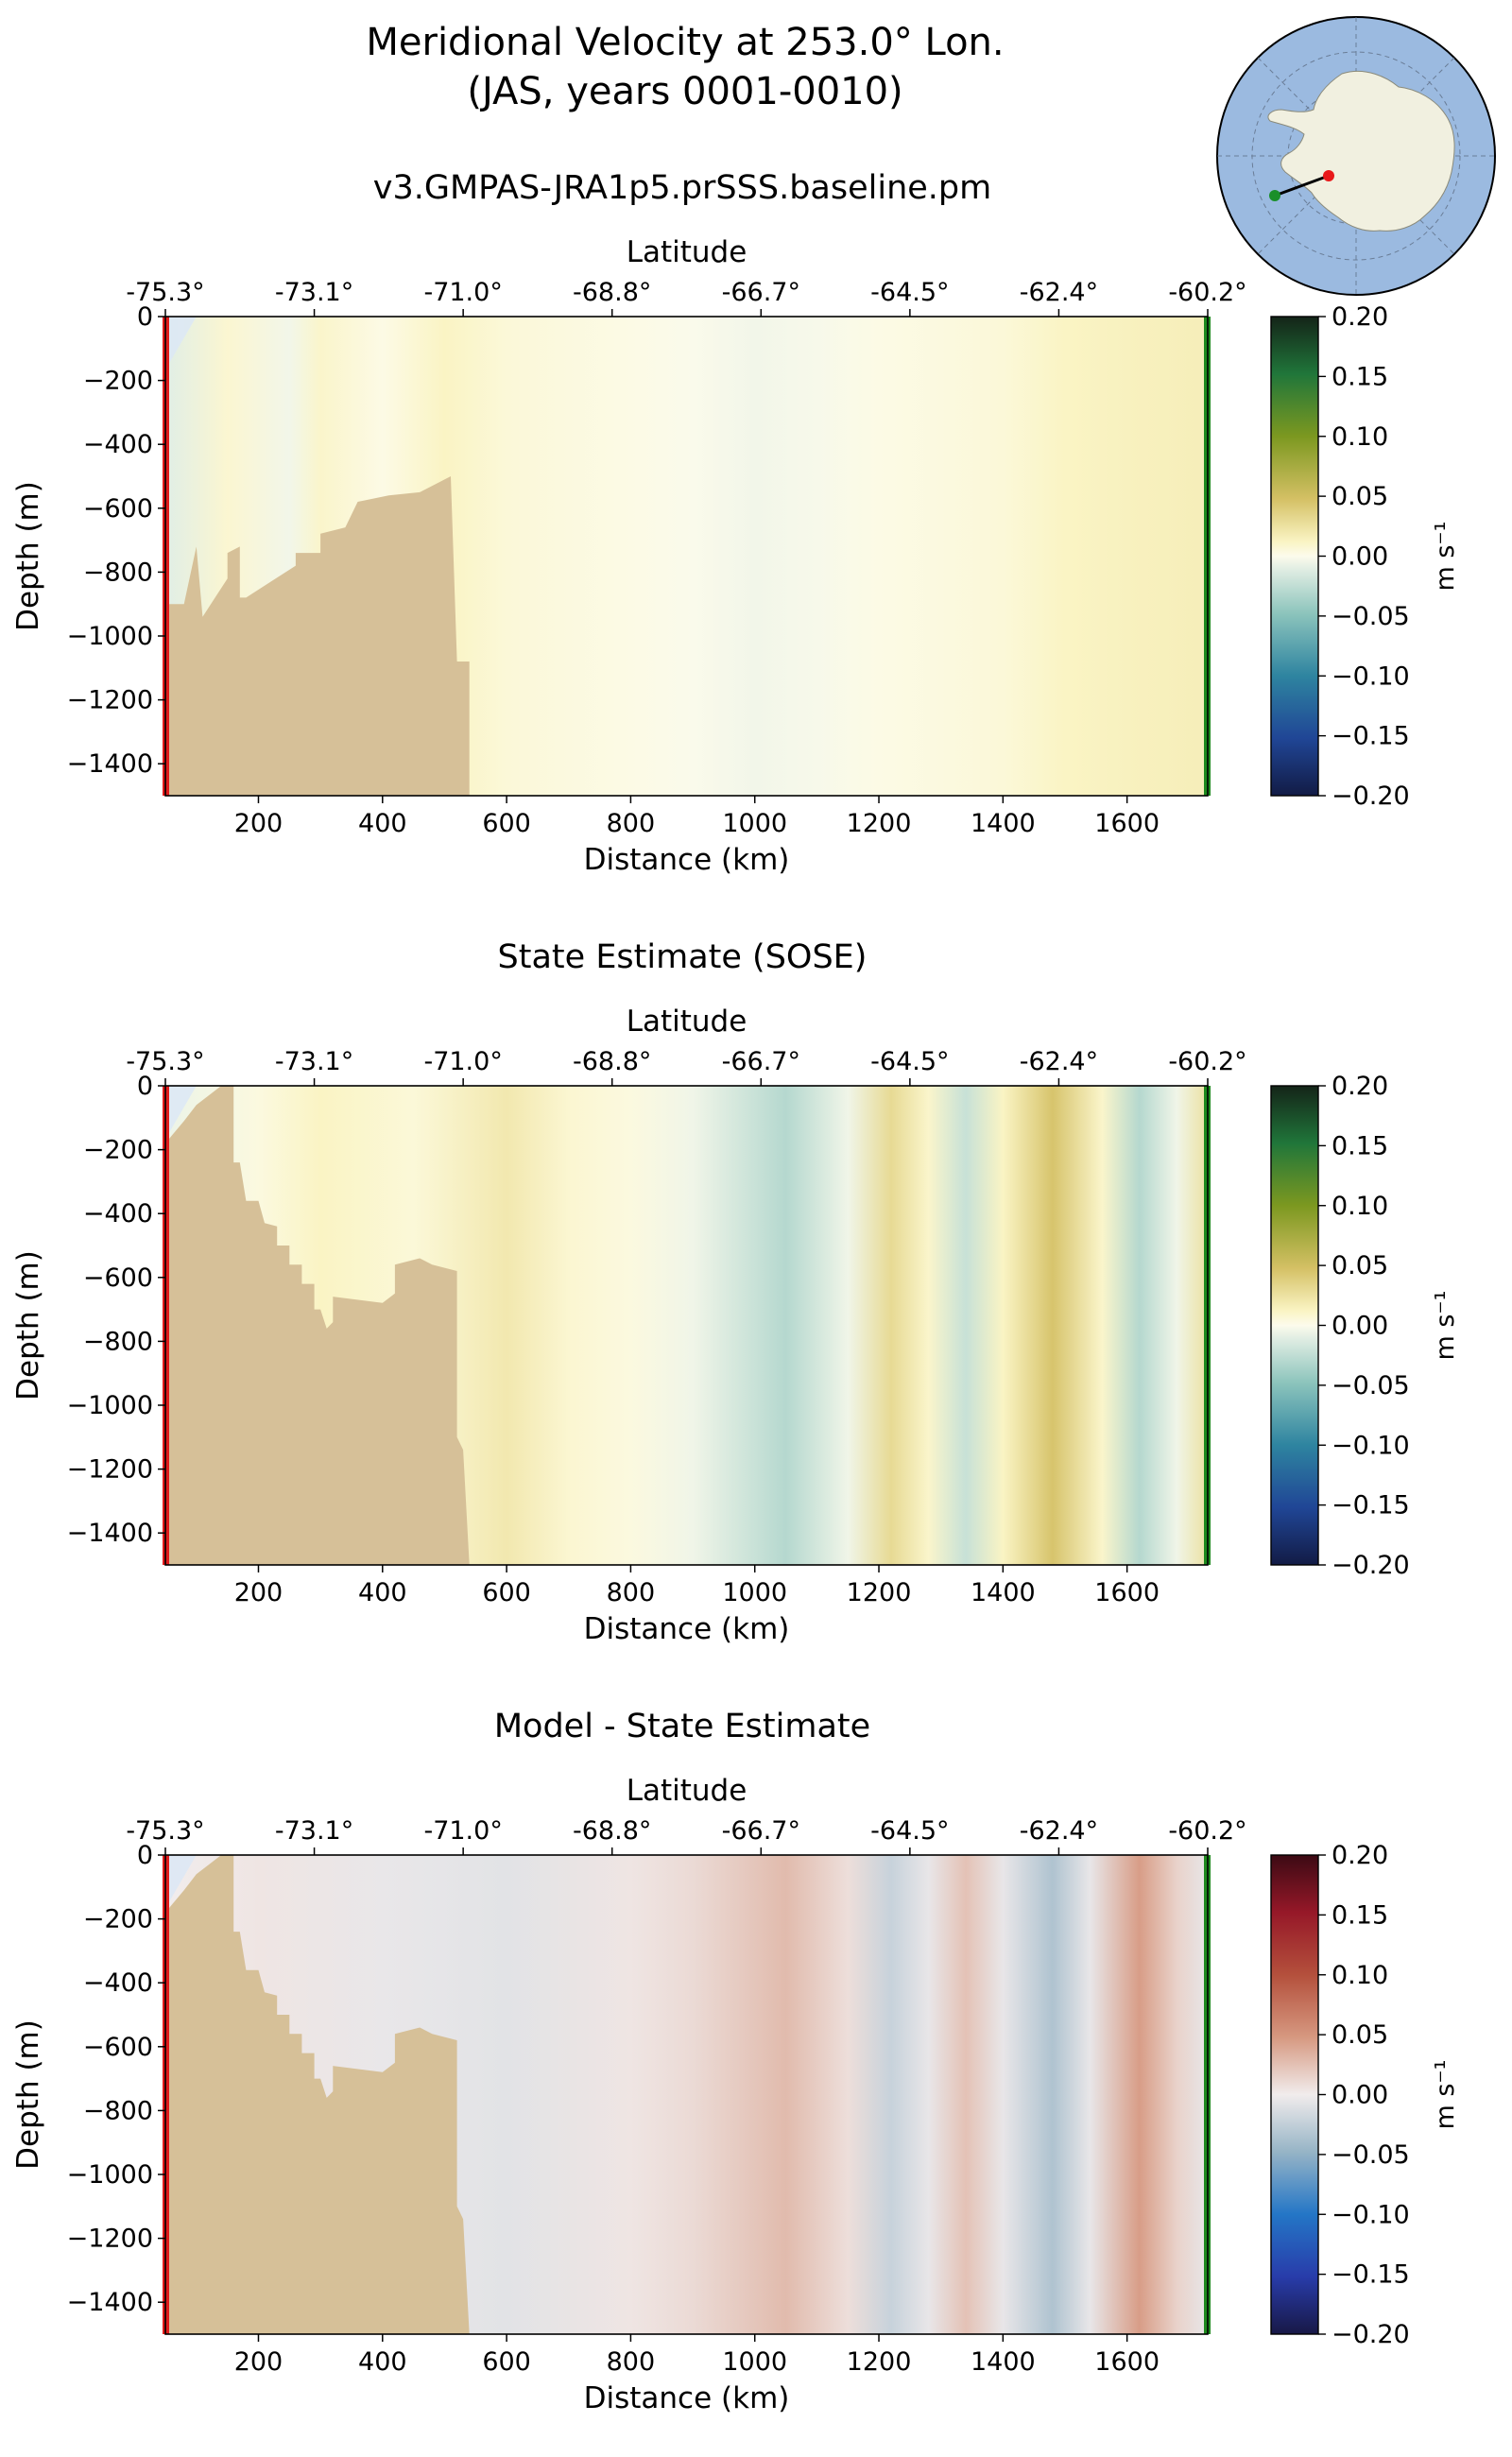 The height and width of the screenshot is (2457, 1512). Describe the element at coordinates (1302, 186) in the screenshot. I see `inset-map-section-line` at that location.